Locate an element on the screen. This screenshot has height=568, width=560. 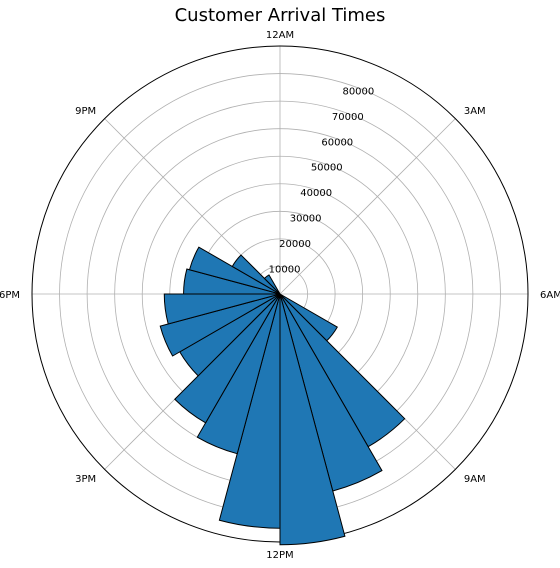
angle-tick-label-1: 3AM is located at coordinates (475, 111).